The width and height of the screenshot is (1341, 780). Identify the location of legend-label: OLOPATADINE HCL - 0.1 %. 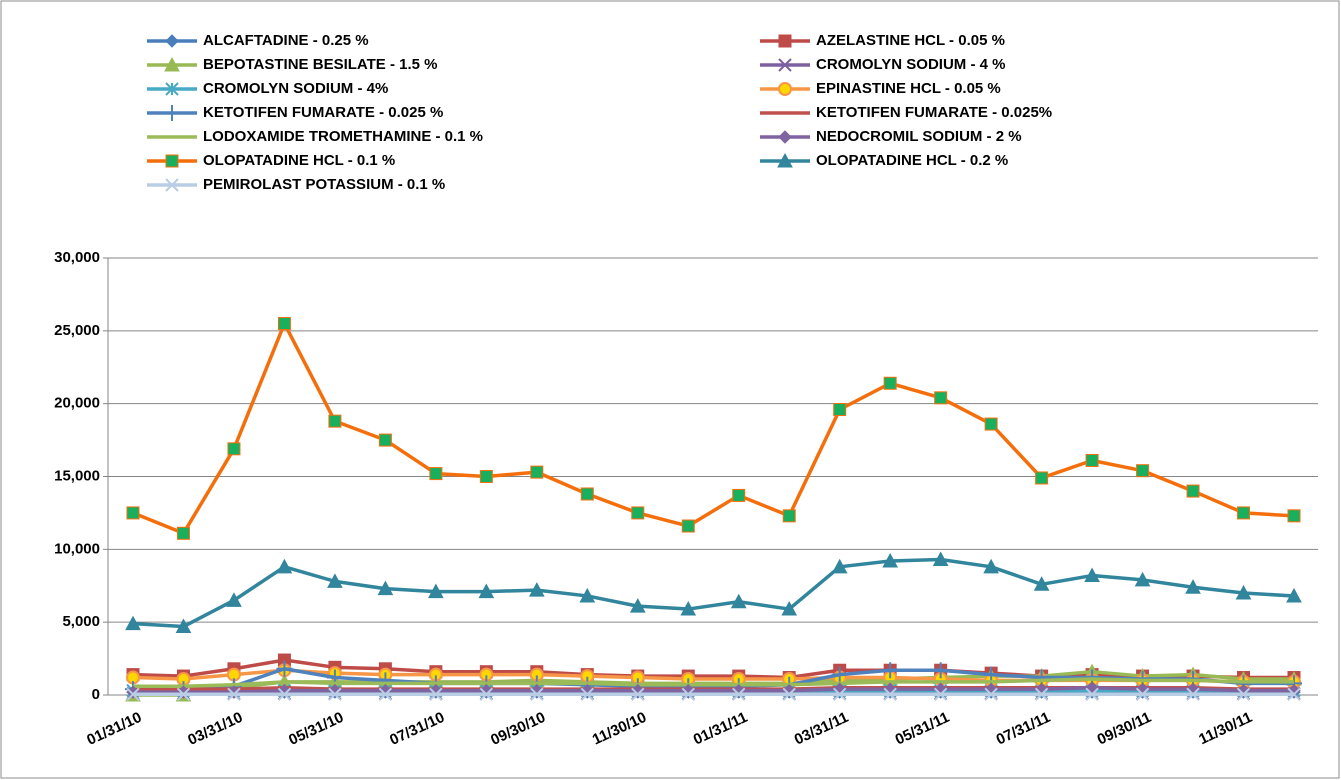
(299, 160).